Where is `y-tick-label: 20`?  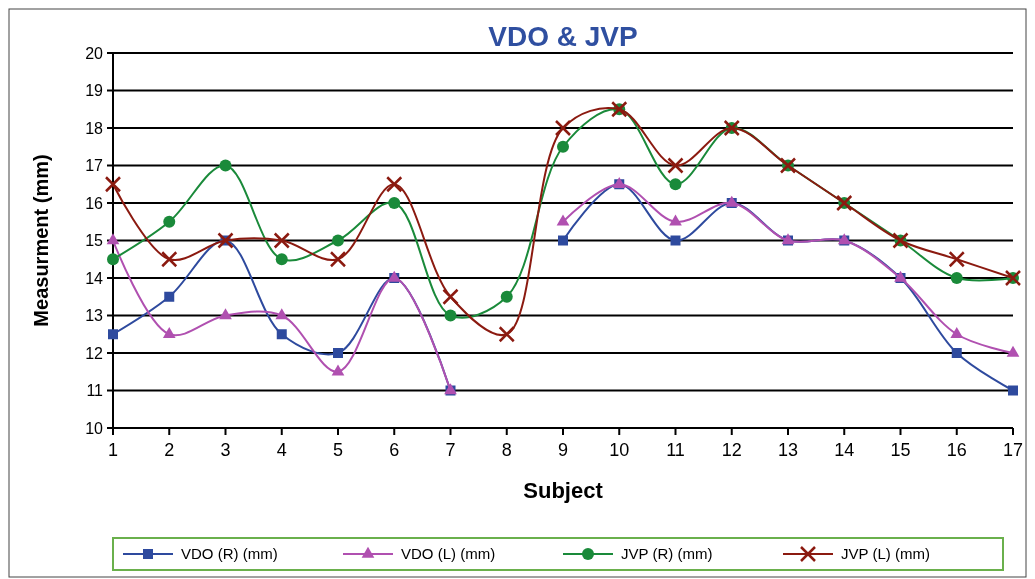 y-tick-label: 20 is located at coordinates (94, 53).